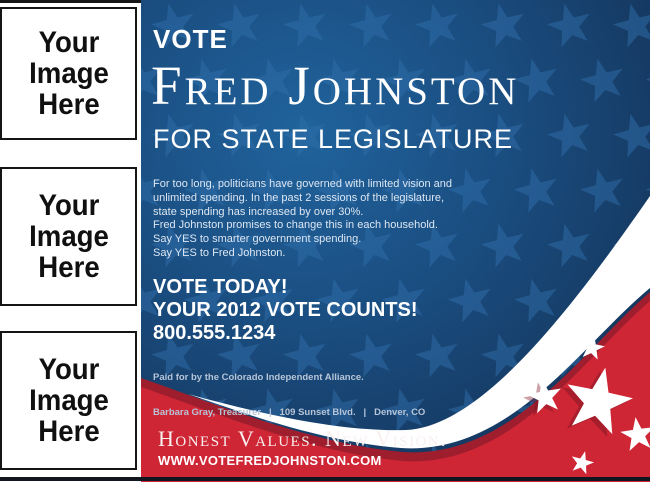  What do you see at coordinates (190, 39) in the screenshot?
I see `vote-kicker: VOTE` at bounding box center [190, 39].